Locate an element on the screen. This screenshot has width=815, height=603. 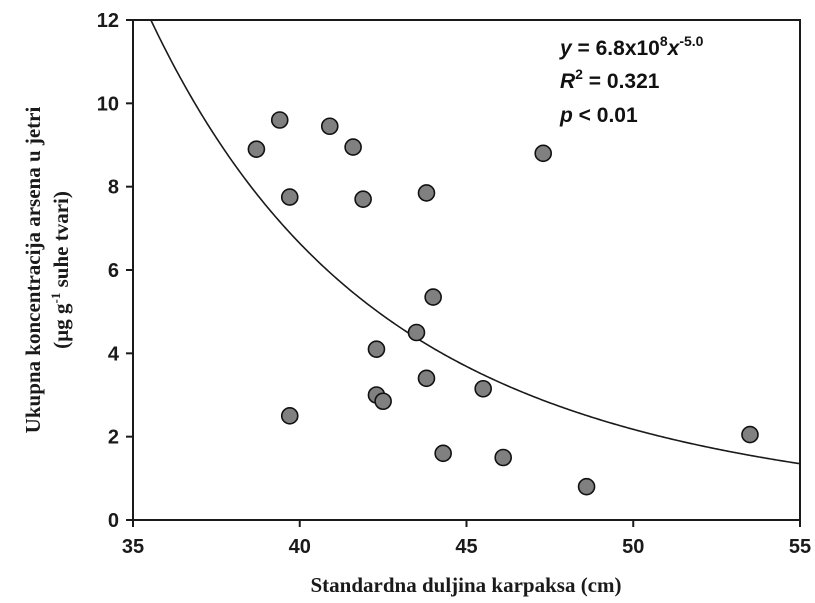
x-tick-label: 55 is located at coordinates (800, 547).